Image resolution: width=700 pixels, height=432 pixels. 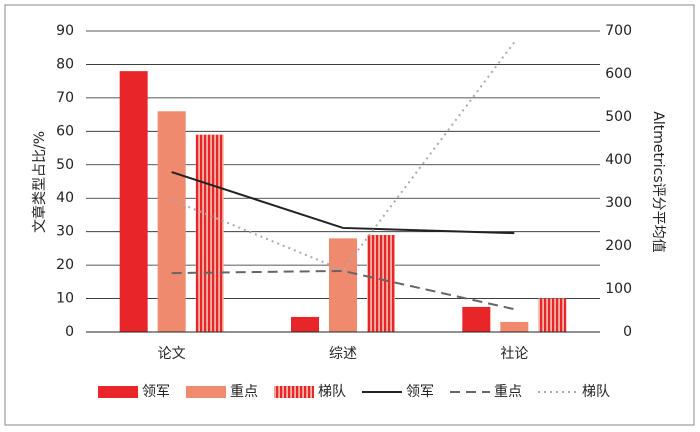 What do you see at coordinates (618, 74) in the screenshot?
I see `y2-tick-label: 600` at bounding box center [618, 74].